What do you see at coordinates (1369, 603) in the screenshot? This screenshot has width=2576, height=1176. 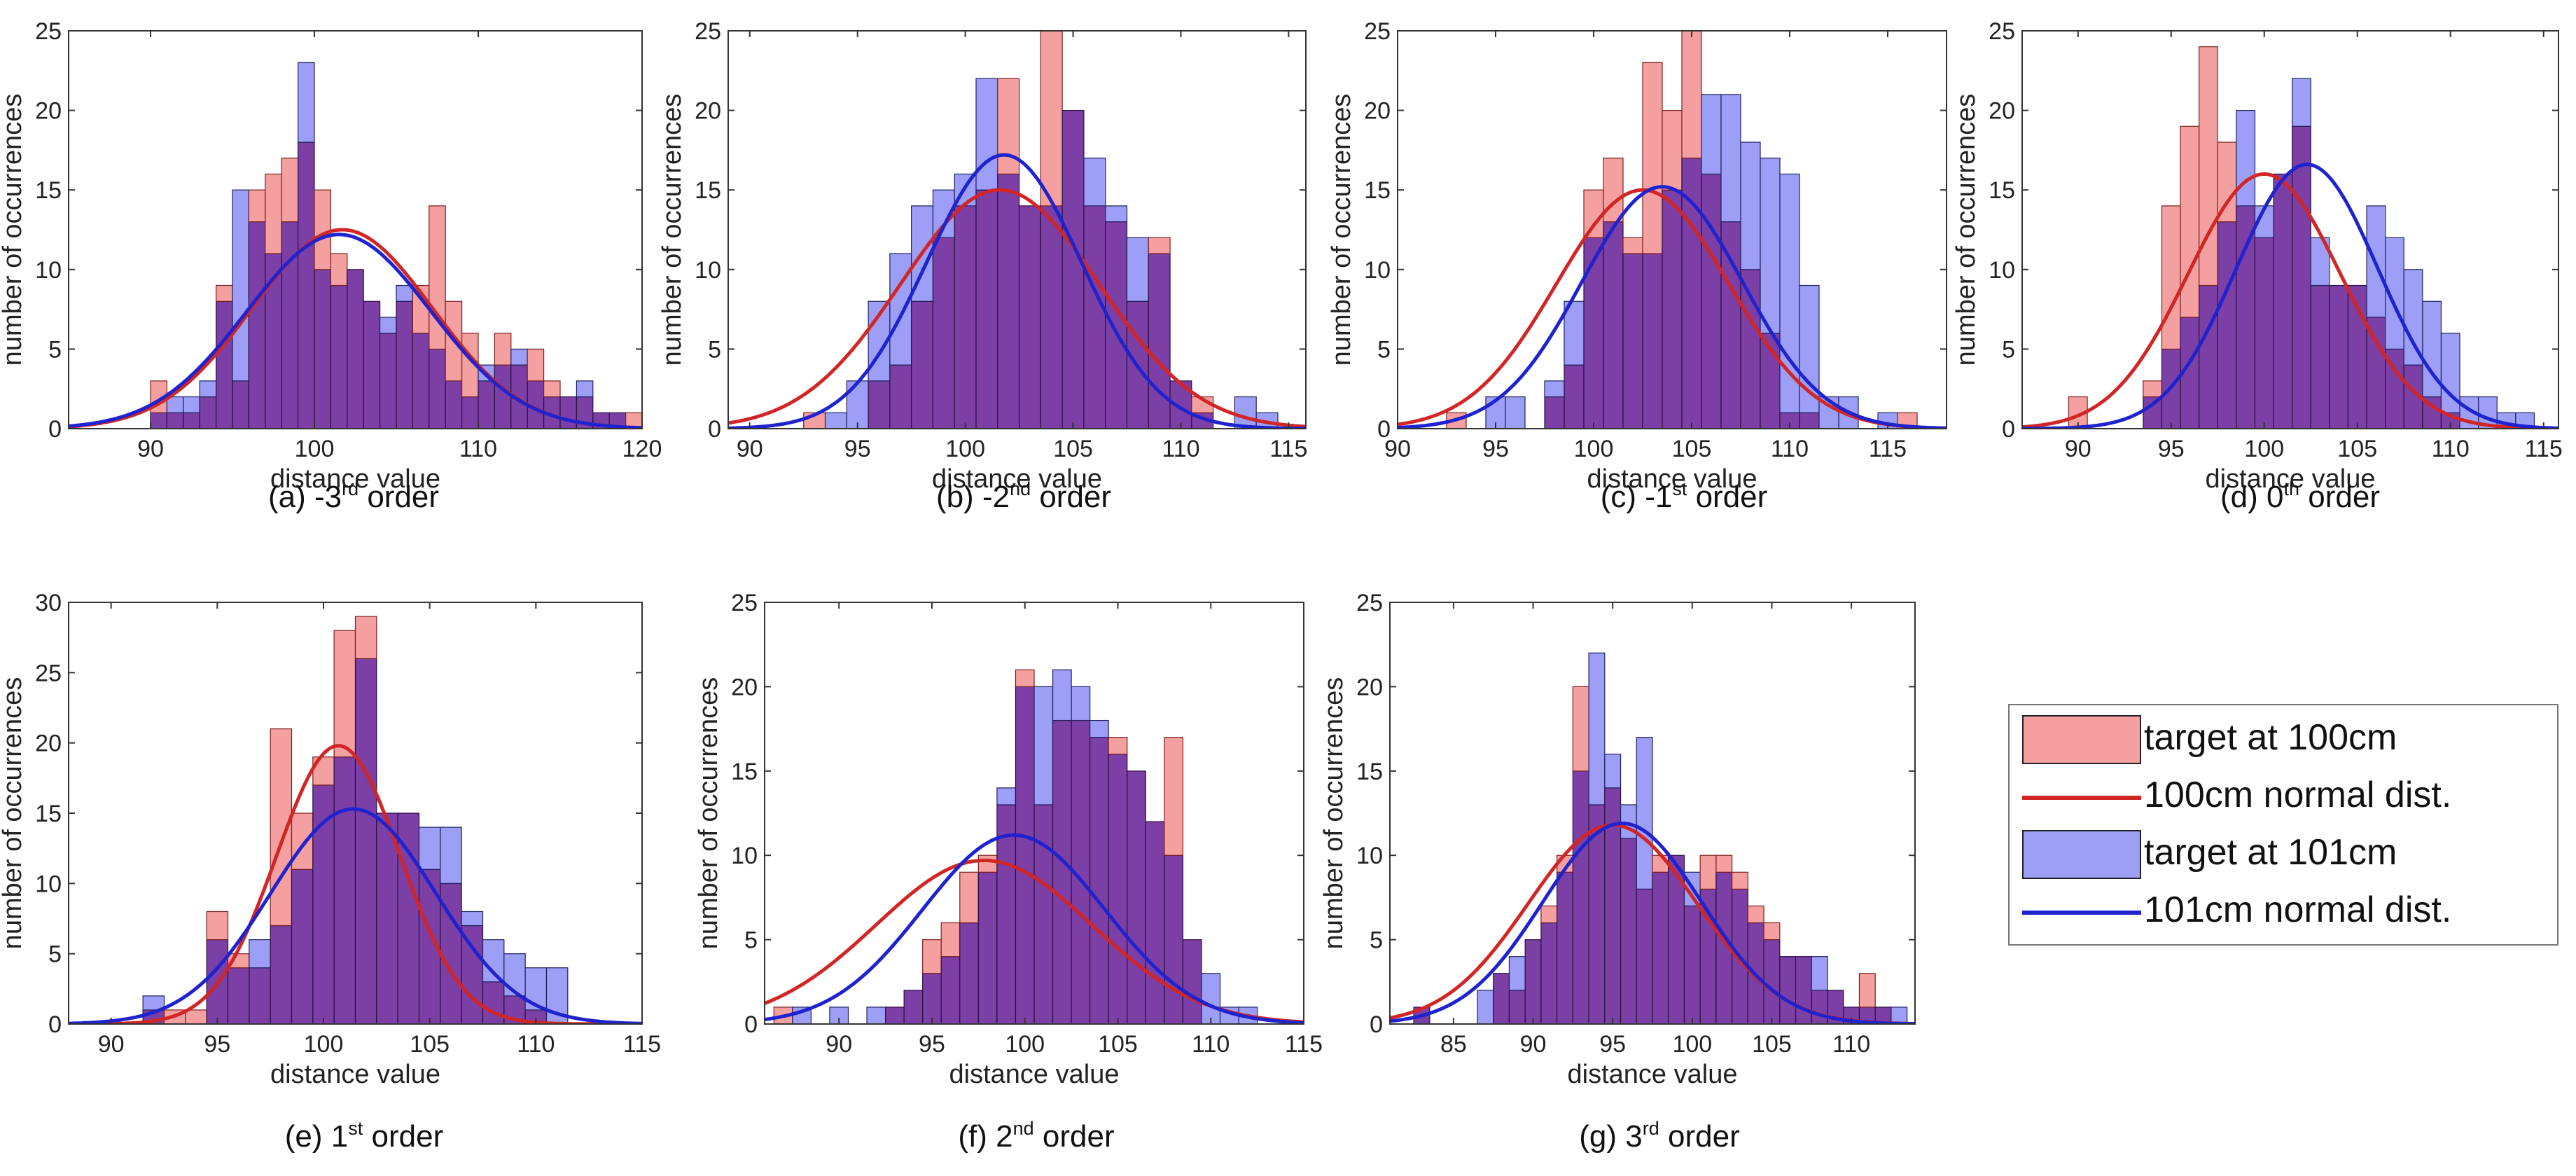 I see `y-tick-label: 25` at bounding box center [1369, 603].